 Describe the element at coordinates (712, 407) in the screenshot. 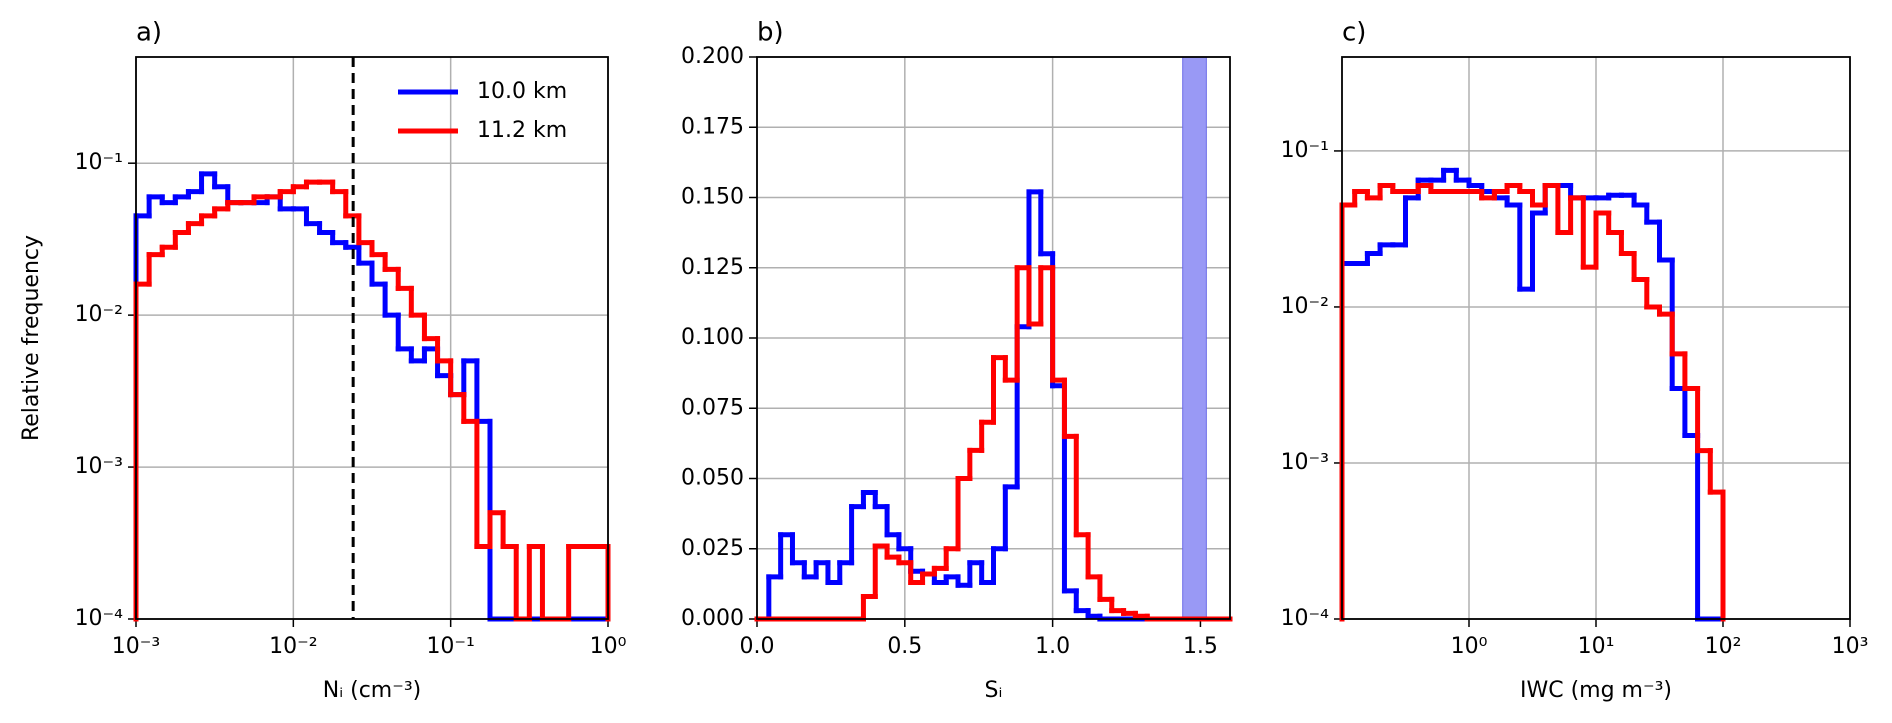

I see `y-tick-label: 0.075` at that location.